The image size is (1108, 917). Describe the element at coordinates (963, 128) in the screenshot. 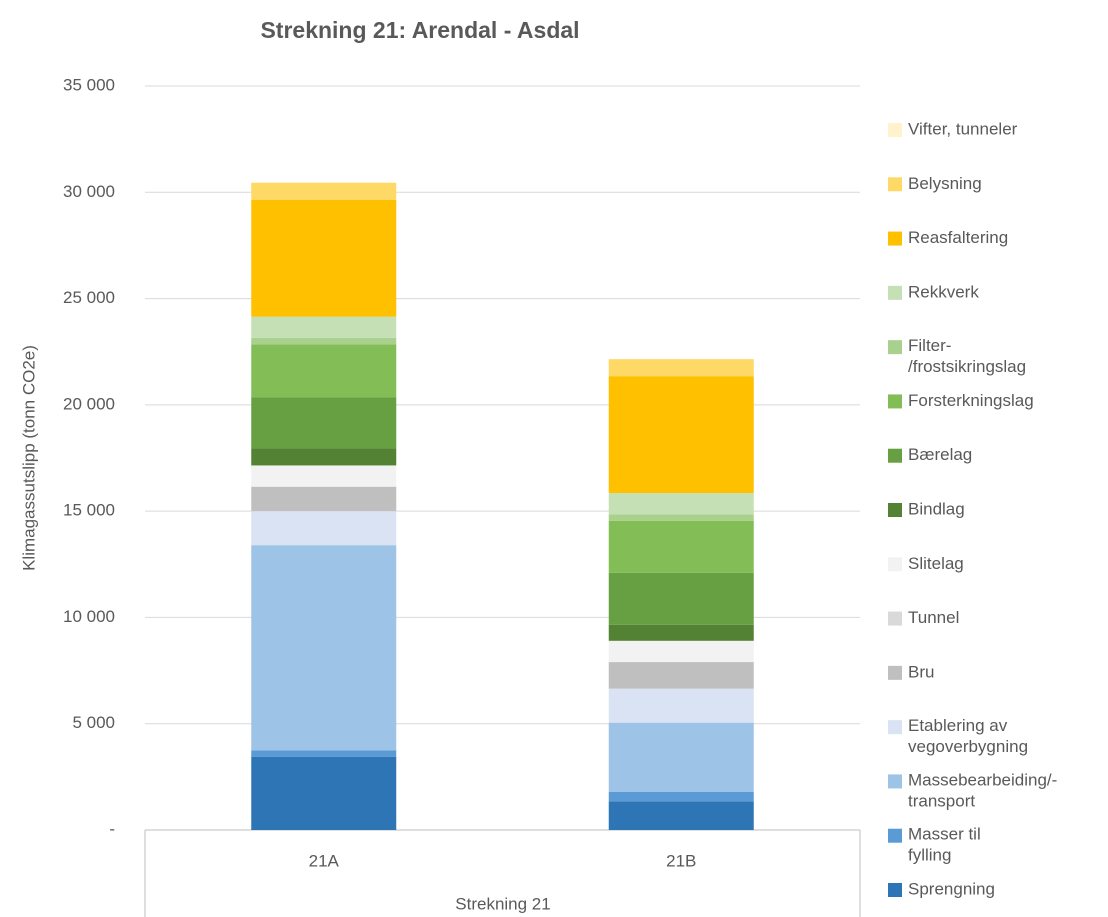

I see `legend-label: Vifter, tunneler` at that location.